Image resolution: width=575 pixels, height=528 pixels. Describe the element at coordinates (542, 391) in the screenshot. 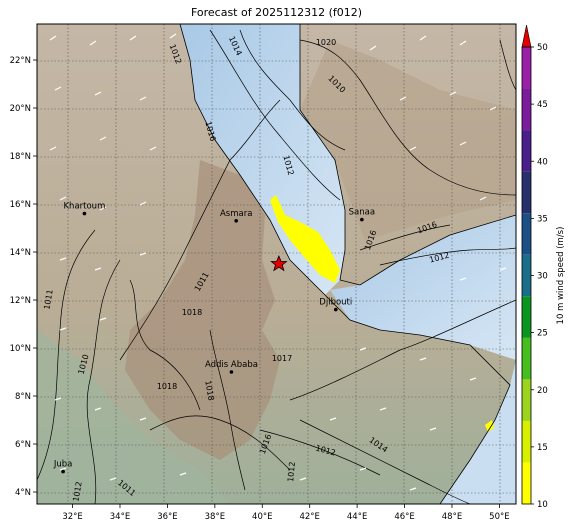

I see `colorbar-tick-label: 20` at that location.